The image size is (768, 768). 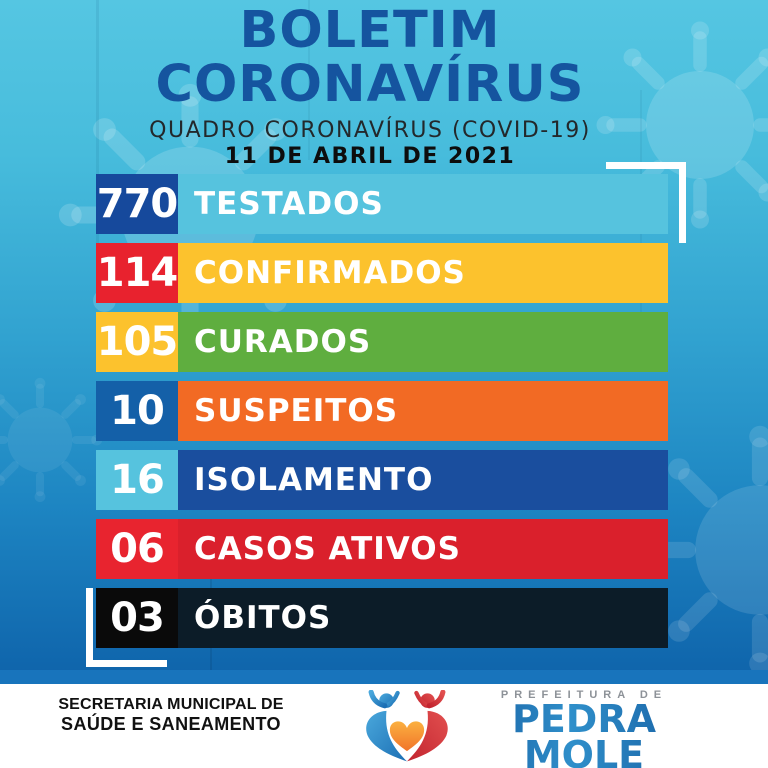 What do you see at coordinates (283, 342) in the screenshot?
I see `stat-label: CURADOS` at bounding box center [283, 342].